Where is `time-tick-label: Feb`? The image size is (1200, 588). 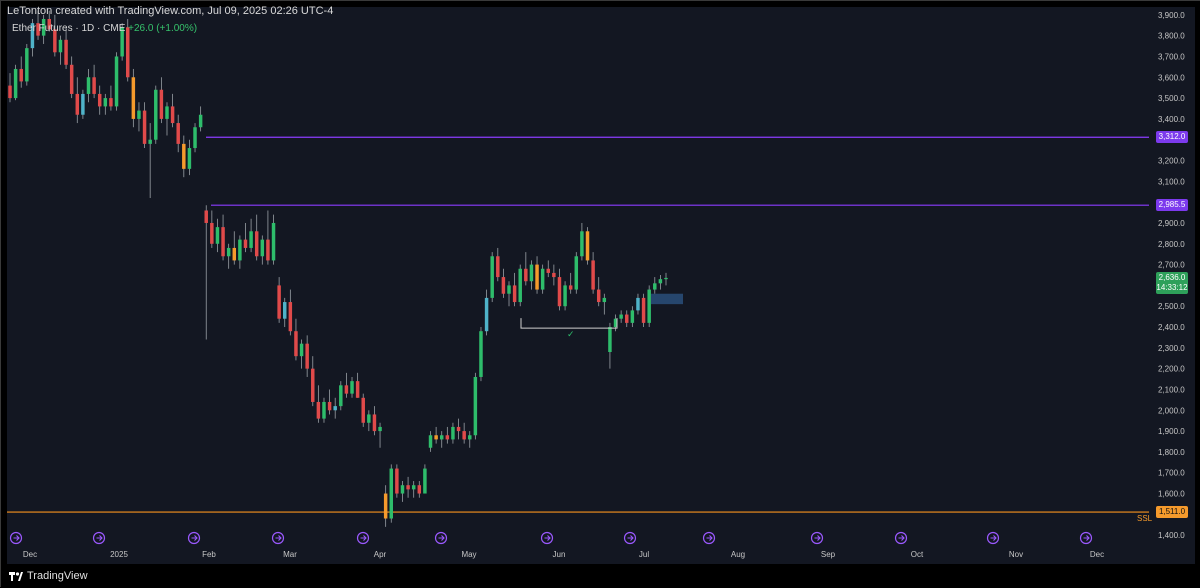 time-tick-label: Feb is located at coordinates (209, 554).